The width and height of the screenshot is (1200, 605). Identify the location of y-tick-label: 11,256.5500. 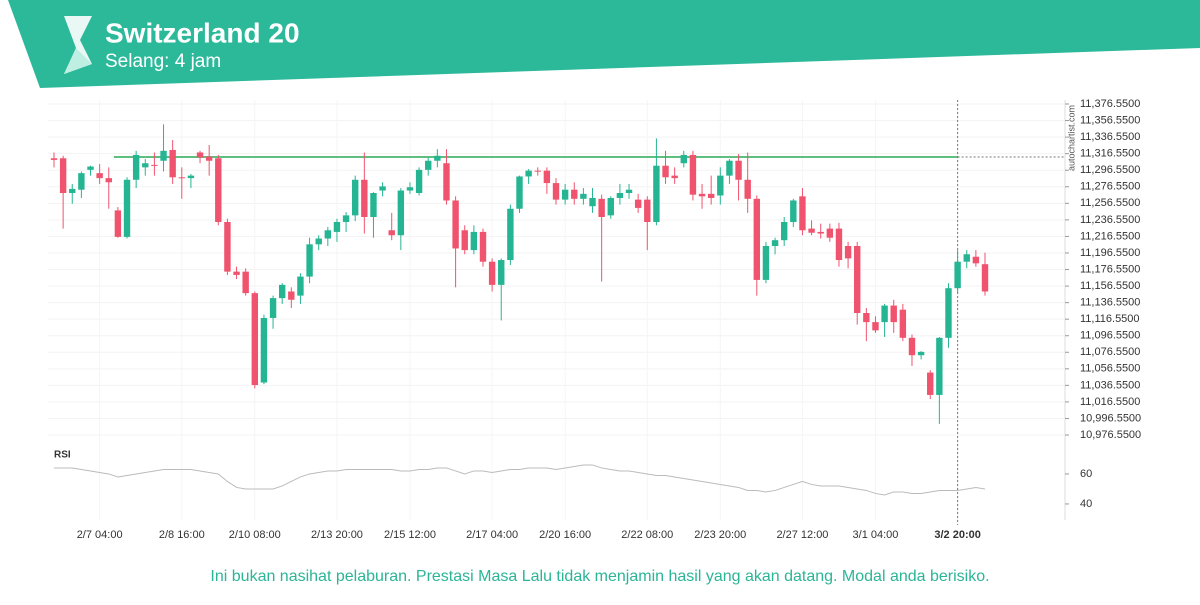
(1110, 203).